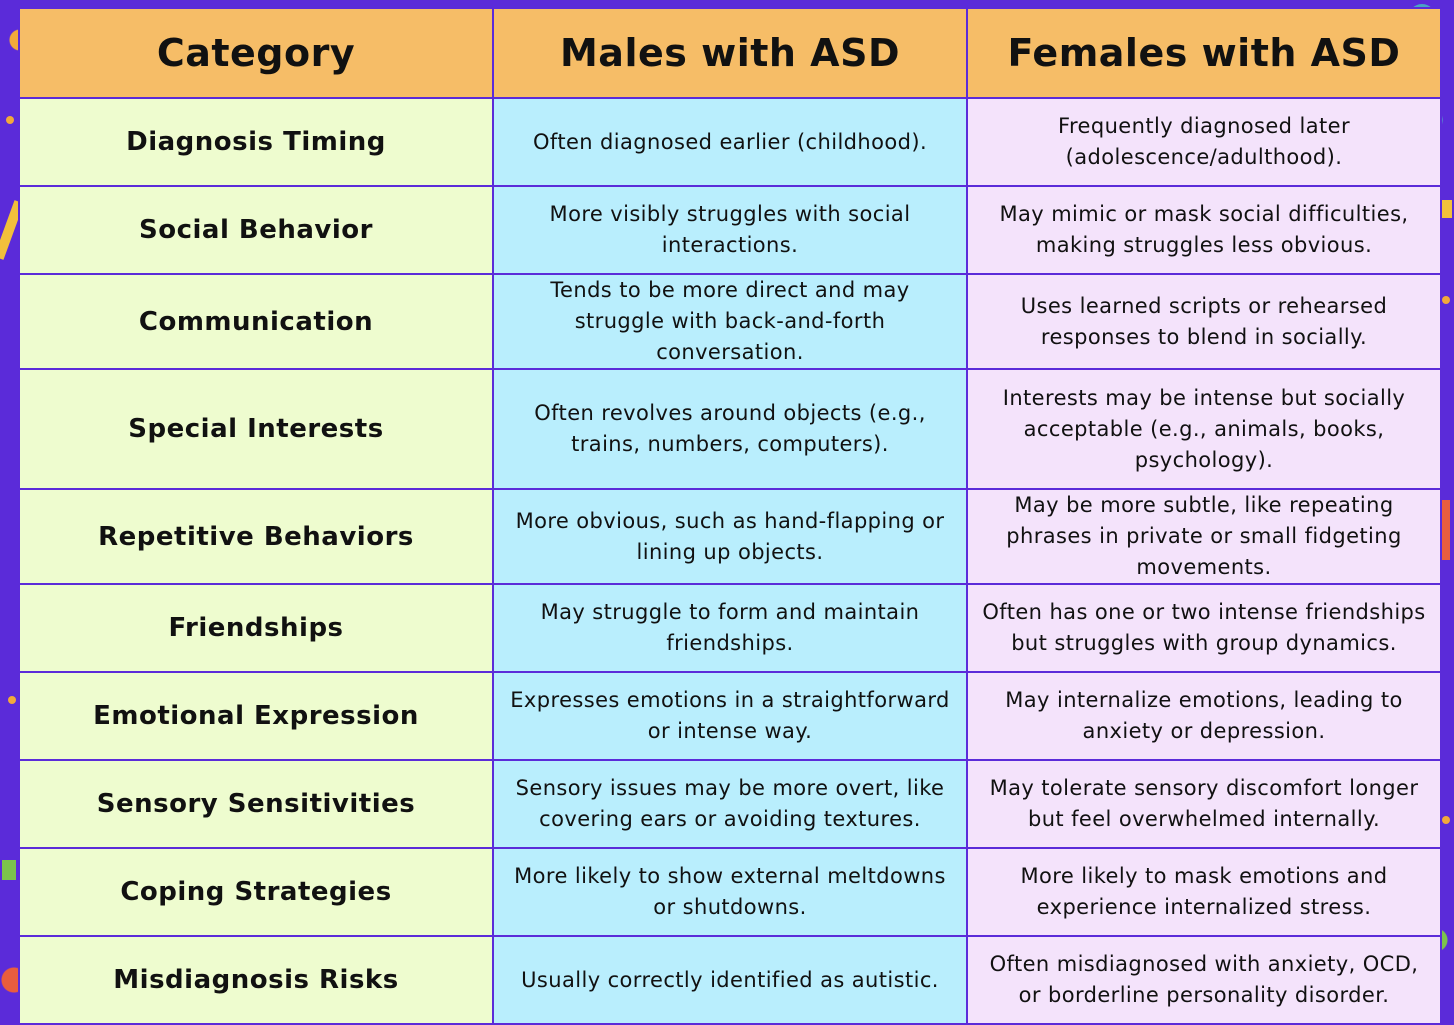  I want to click on category-cell: Sensory Sensitivities, so click(256, 804).